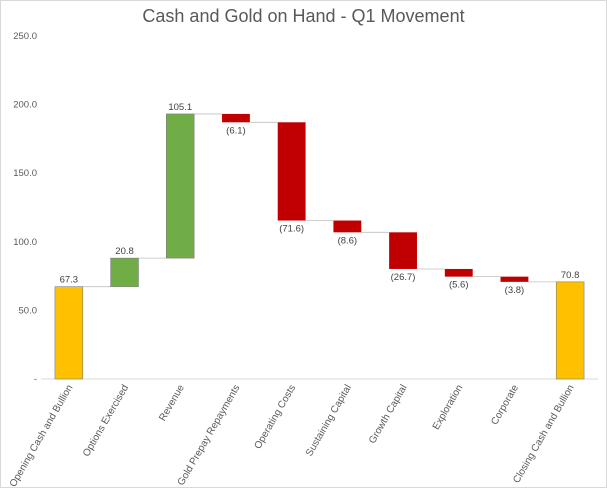 The height and width of the screenshot is (488, 607). Describe the element at coordinates (388, 414) in the screenshot. I see `x-tick-label: Growth Capital` at that location.